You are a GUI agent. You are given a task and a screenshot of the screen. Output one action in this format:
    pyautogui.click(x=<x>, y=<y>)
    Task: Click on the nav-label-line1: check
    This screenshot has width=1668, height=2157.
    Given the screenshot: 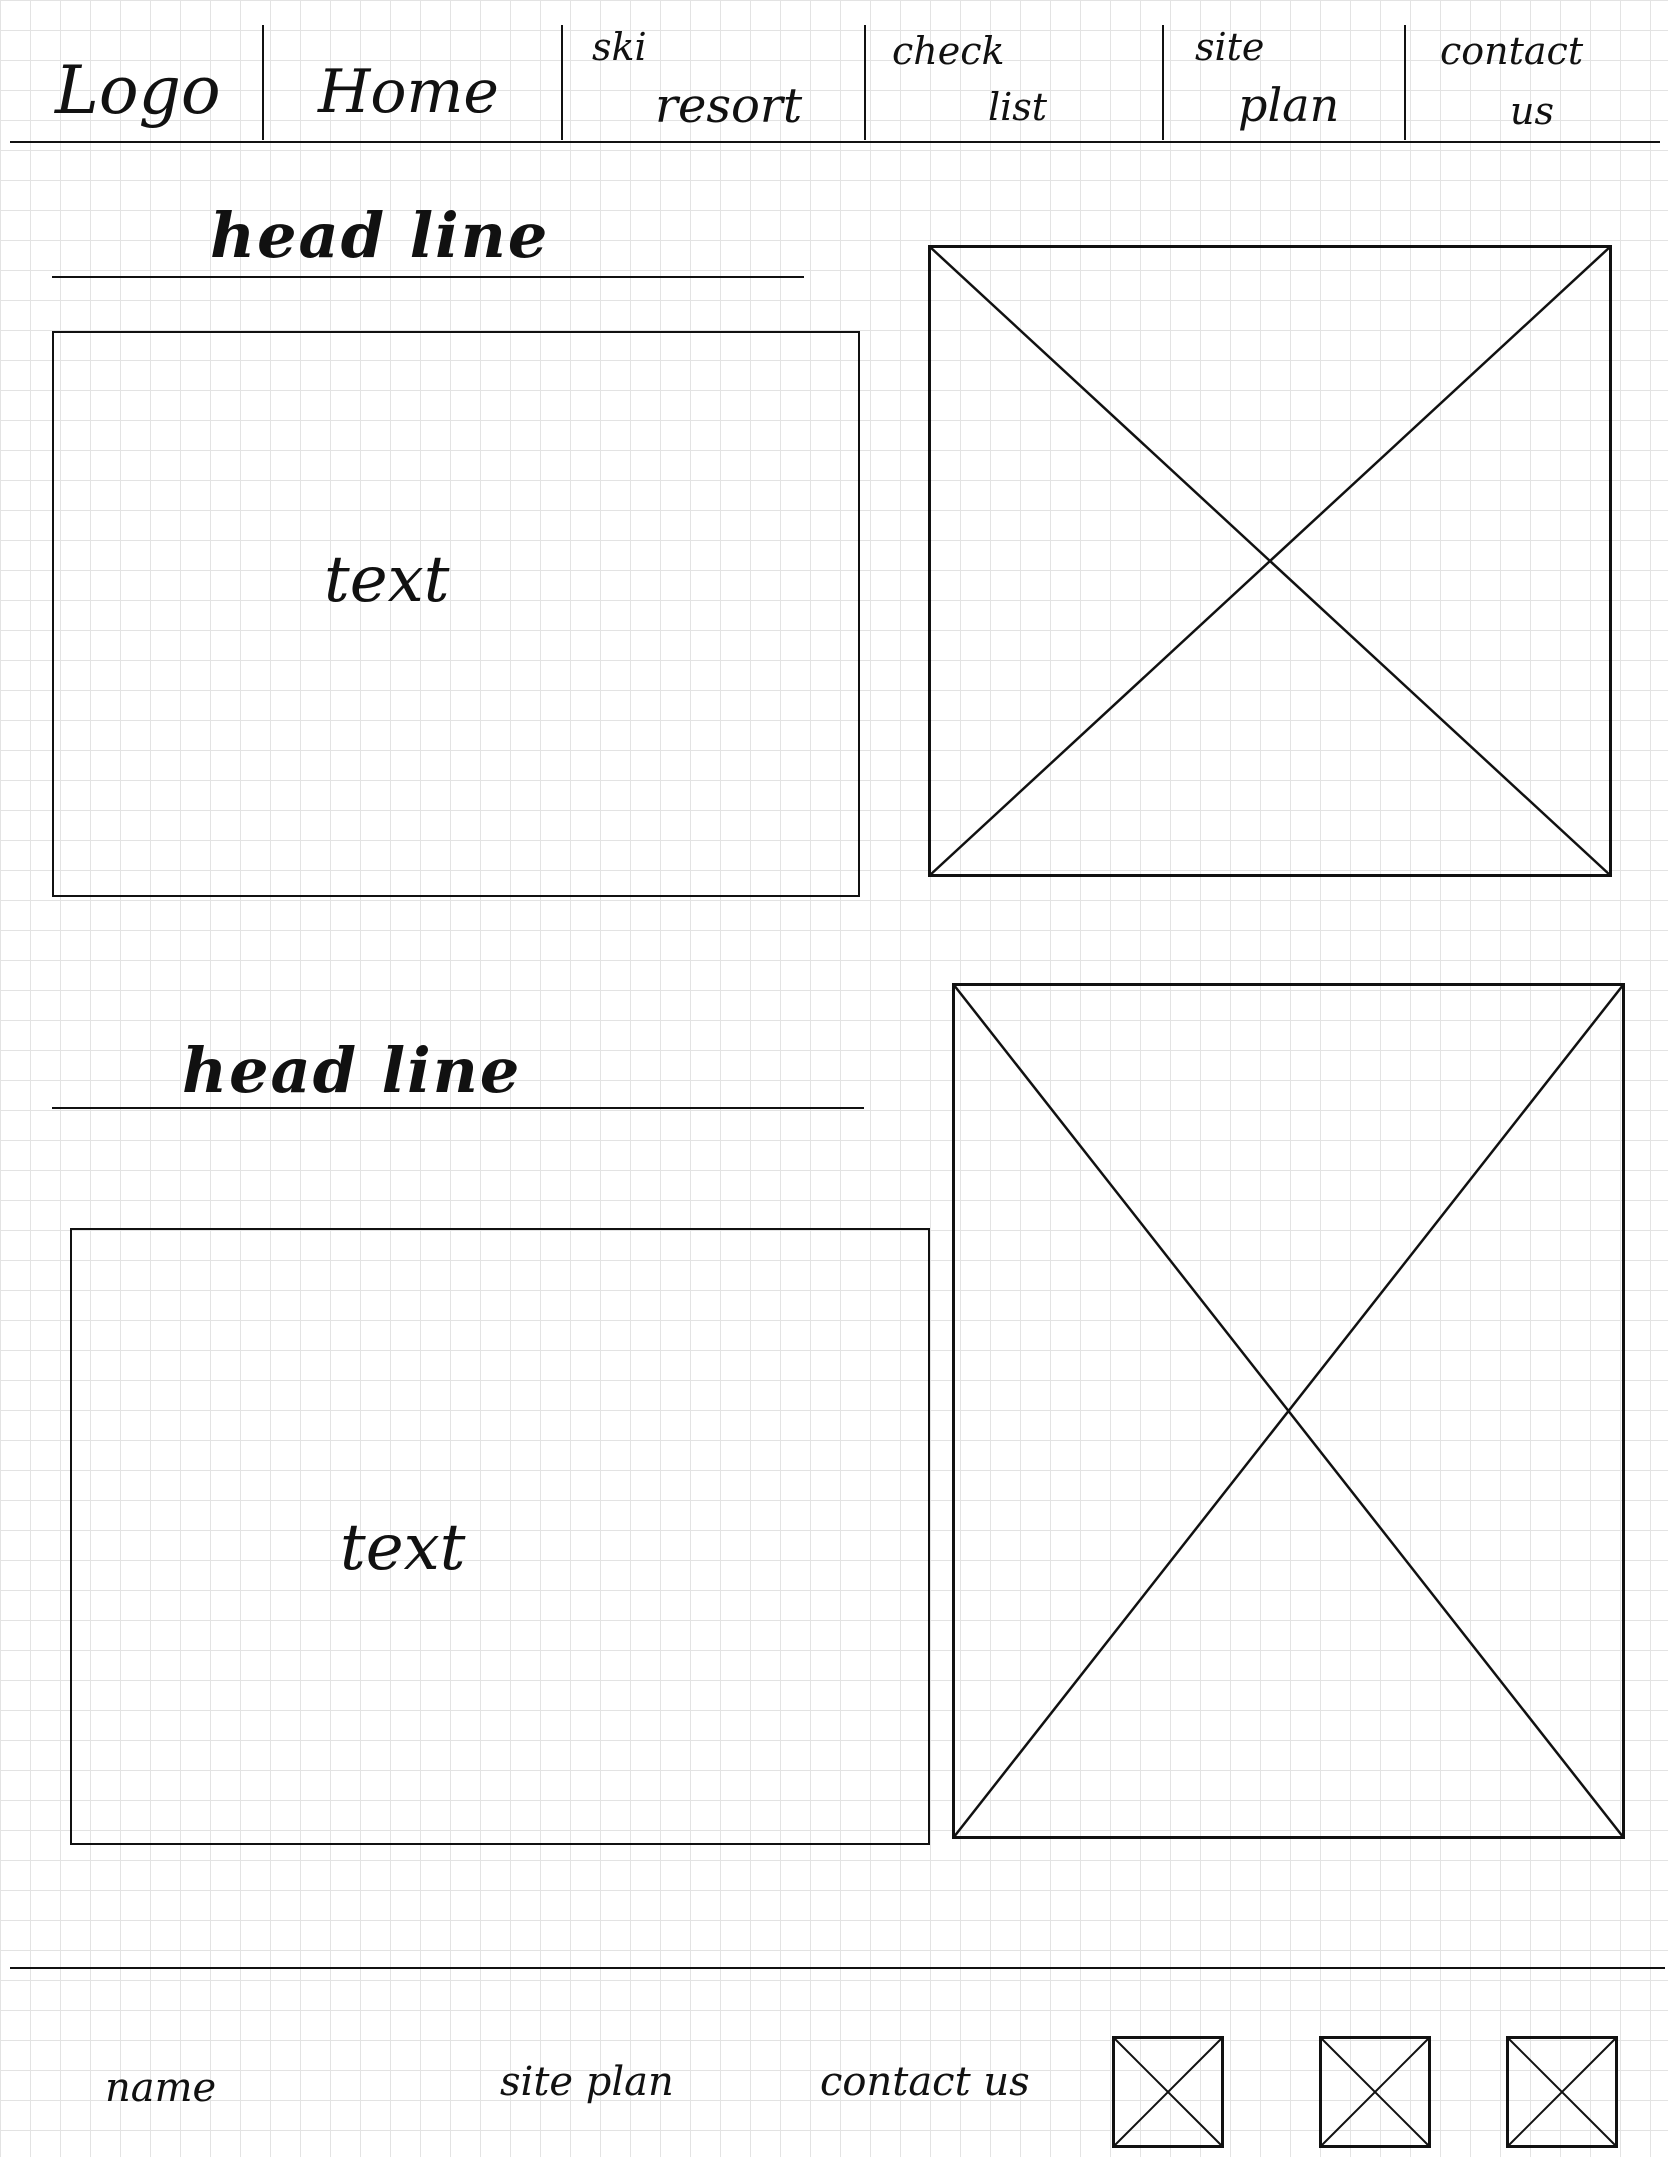 What is the action you would take?
    pyautogui.click(x=948, y=51)
    